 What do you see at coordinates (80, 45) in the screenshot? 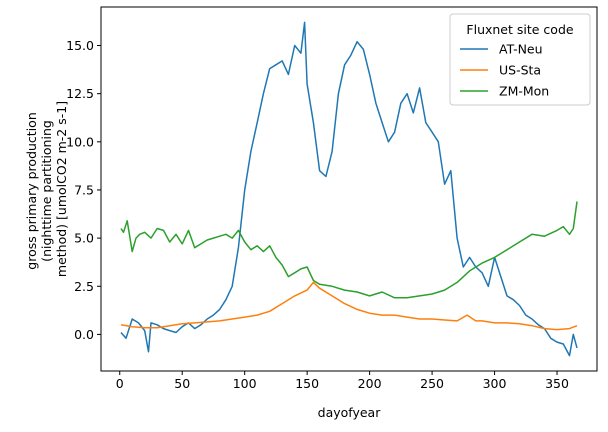
I see `y-tick-label: 15.0` at bounding box center [80, 45].